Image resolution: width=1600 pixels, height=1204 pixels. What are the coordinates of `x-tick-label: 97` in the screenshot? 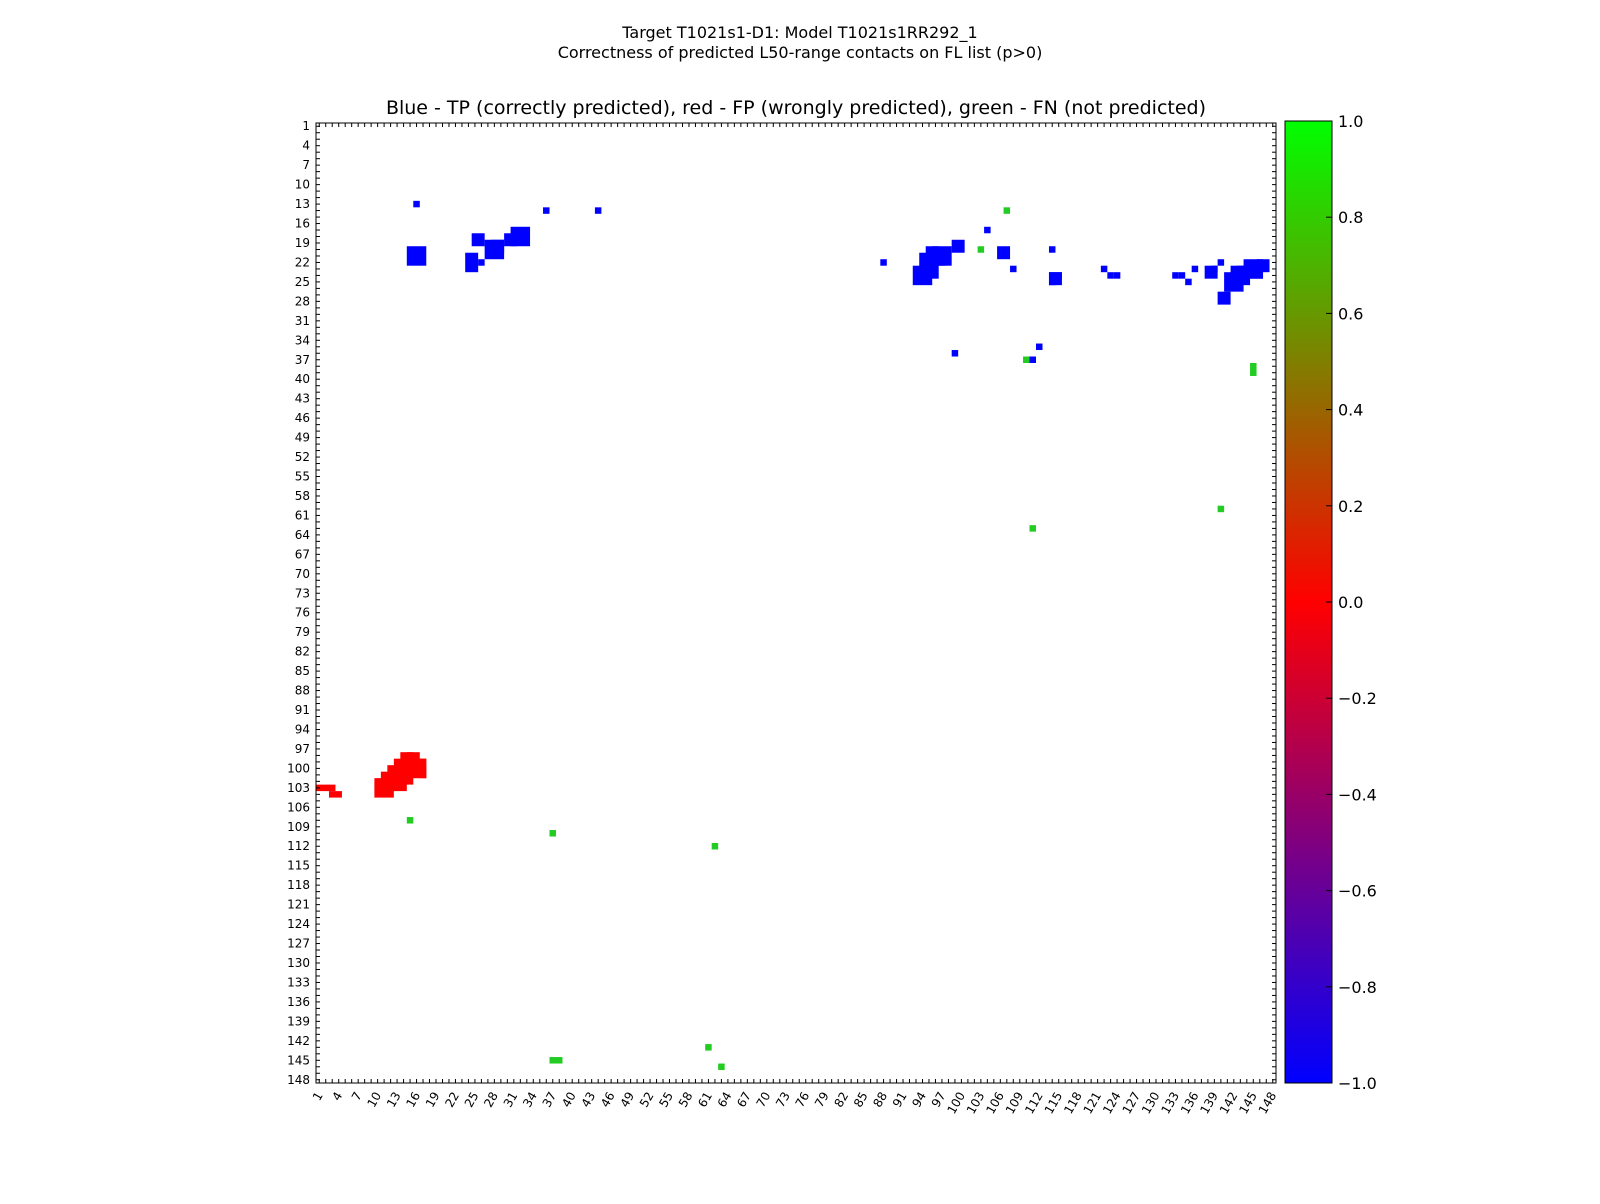 It's located at (939, 1100).